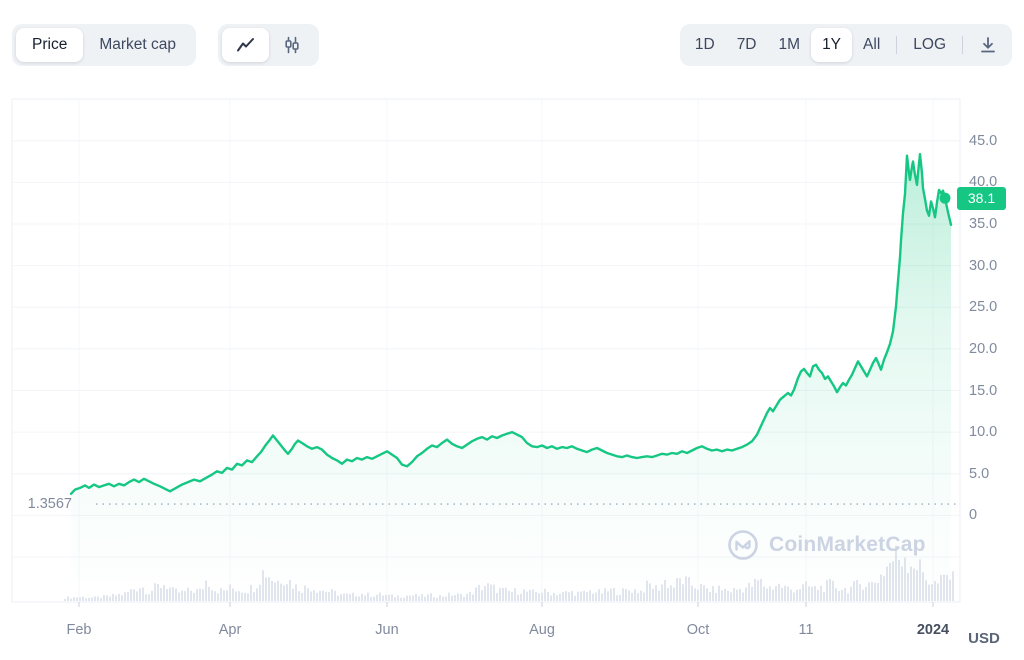 Image resolution: width=1024 pixels, height=660 pixels. Describe the element at coordinates (49, 504) in the screenshot. I see `min-price-label: 1.3567` at that location.